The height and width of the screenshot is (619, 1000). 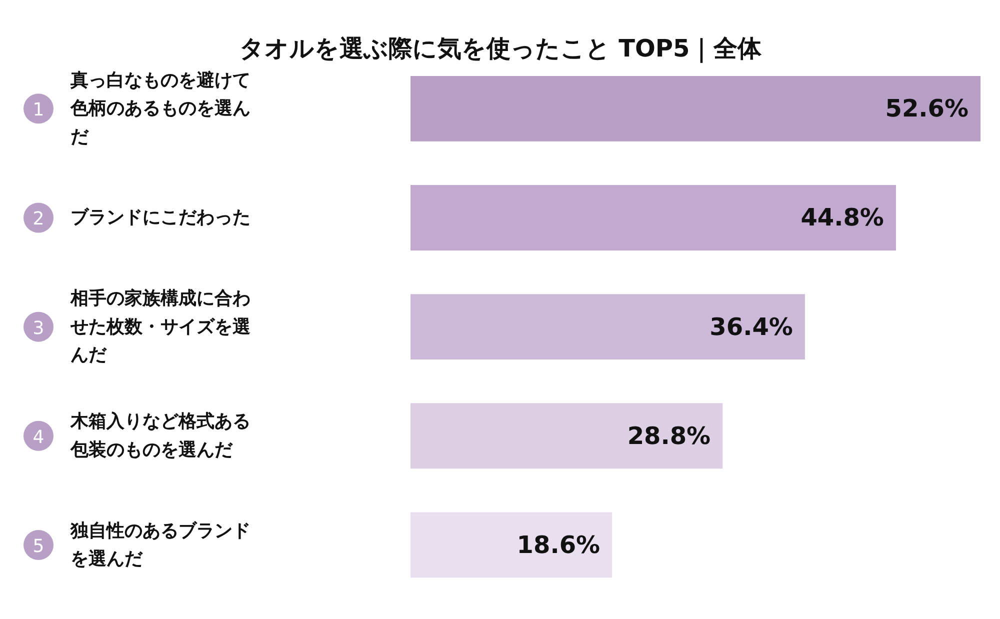 What do you see at coordinates (160, 217) in the screenshot?
I see `y-tick-label: ブランドにこだわった` at bounding box center [160, 217].